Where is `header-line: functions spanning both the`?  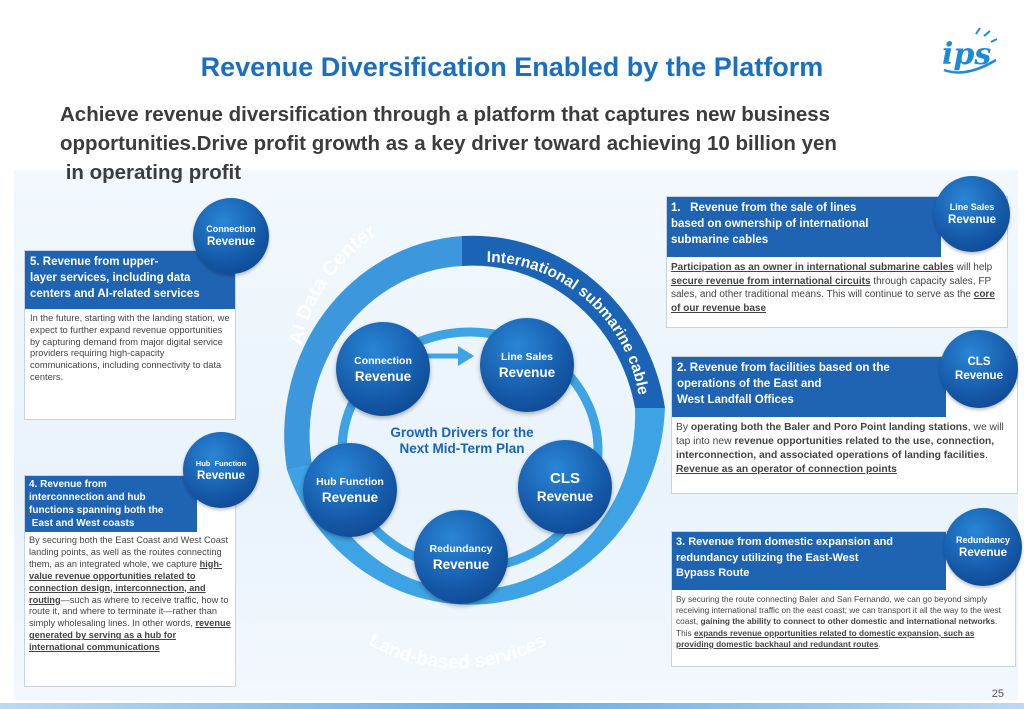 header-line: functions spanning both the is located at coordinates (96, 510).